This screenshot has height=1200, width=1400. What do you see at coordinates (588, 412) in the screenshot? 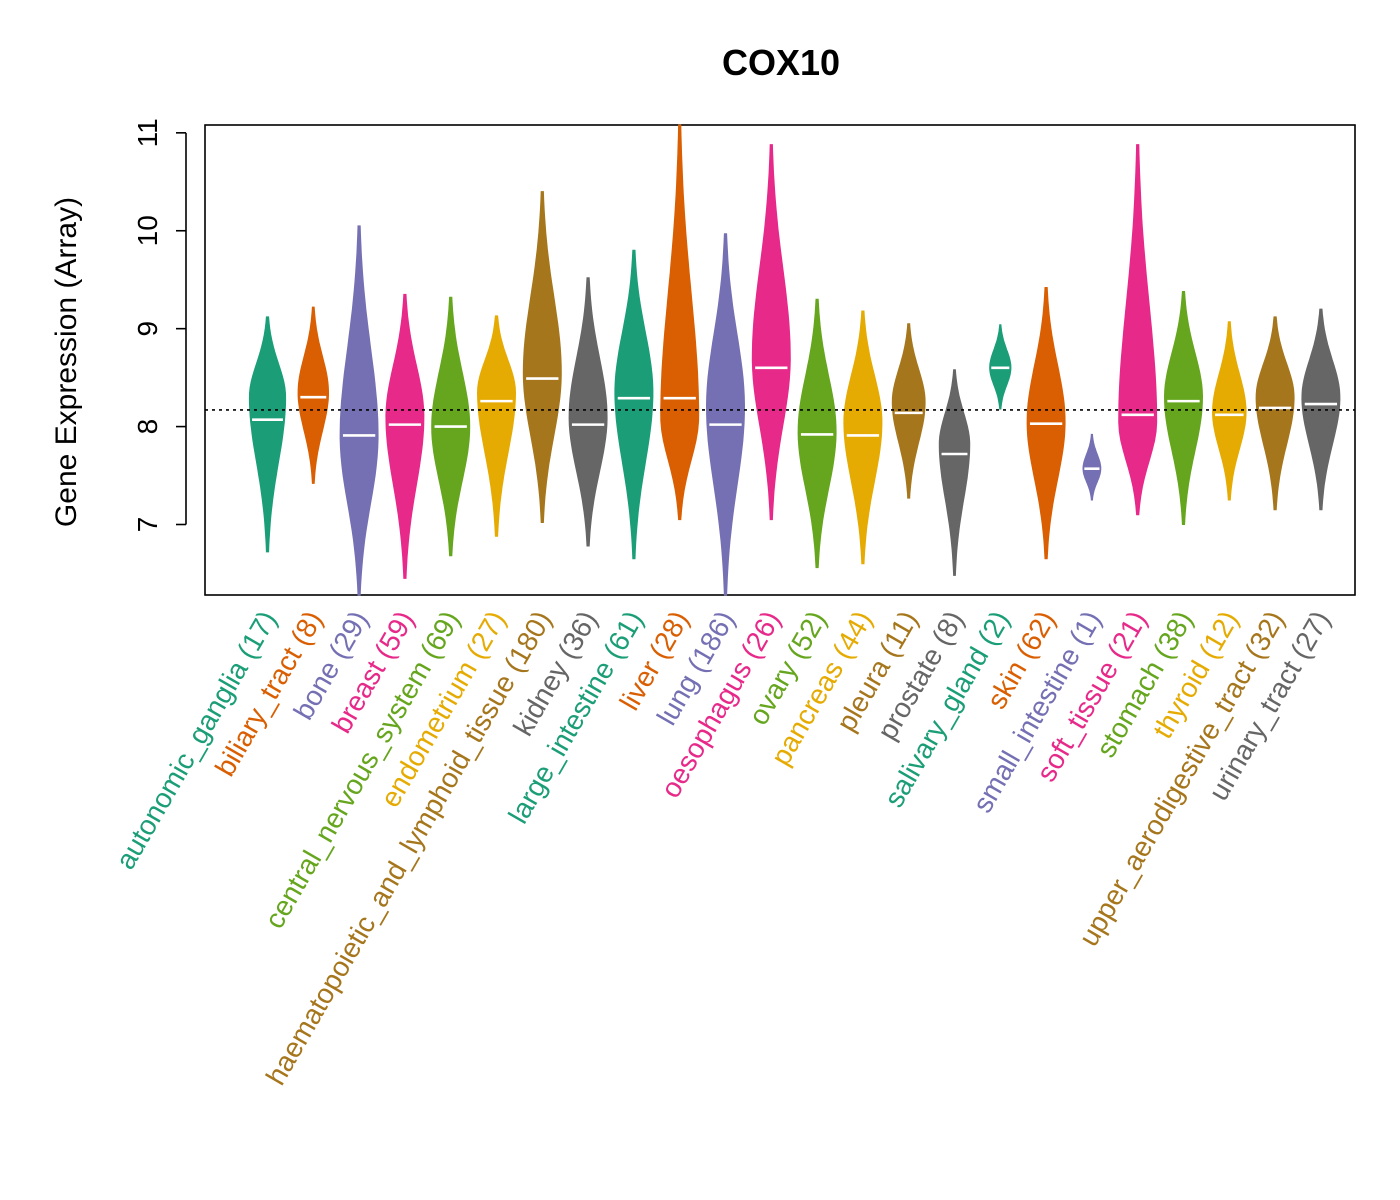
I see `violin-kidney` at bounding box center [588, 412].